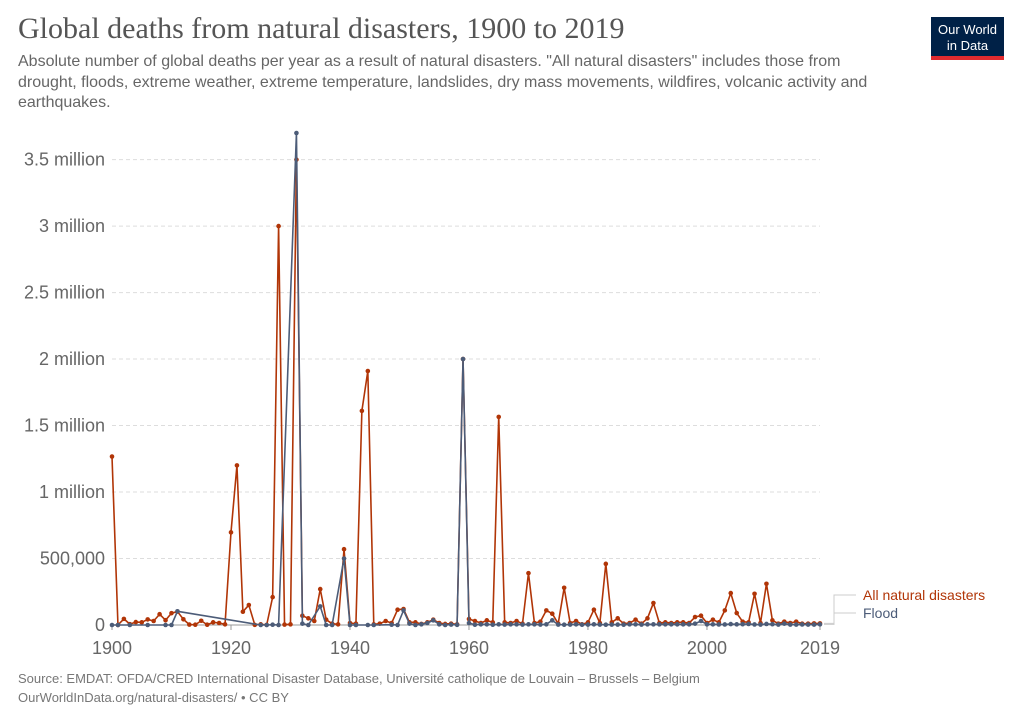 The image size is (1023, 722). What do you see at coordinates (880, 613) in the screenshot?
I see `legend-label: Flood` at bounding box center [880, 613].